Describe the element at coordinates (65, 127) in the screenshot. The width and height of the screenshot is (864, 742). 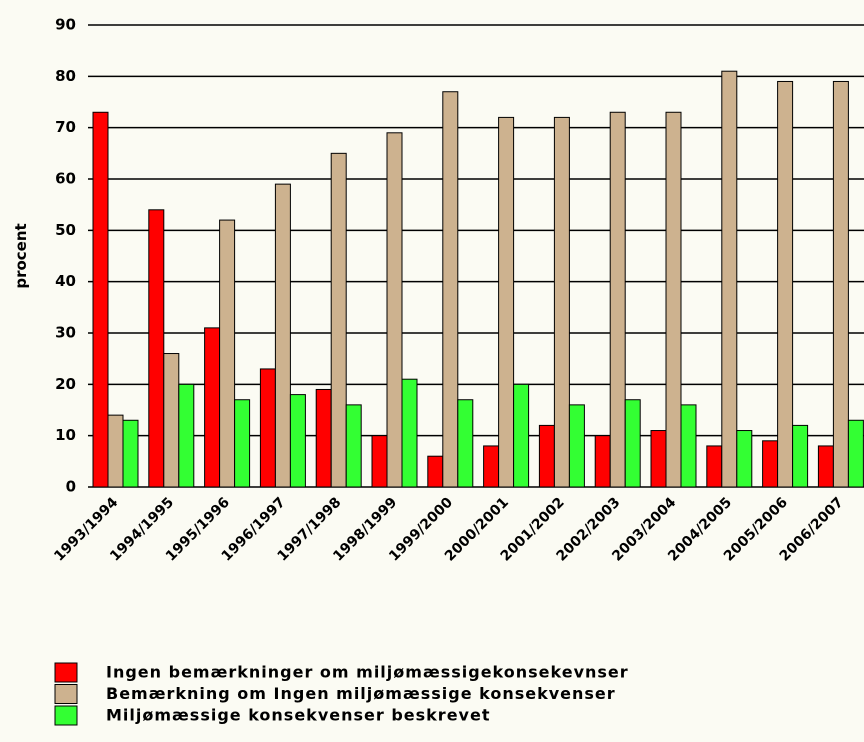
I see `y-tick-label: 70` at that location.